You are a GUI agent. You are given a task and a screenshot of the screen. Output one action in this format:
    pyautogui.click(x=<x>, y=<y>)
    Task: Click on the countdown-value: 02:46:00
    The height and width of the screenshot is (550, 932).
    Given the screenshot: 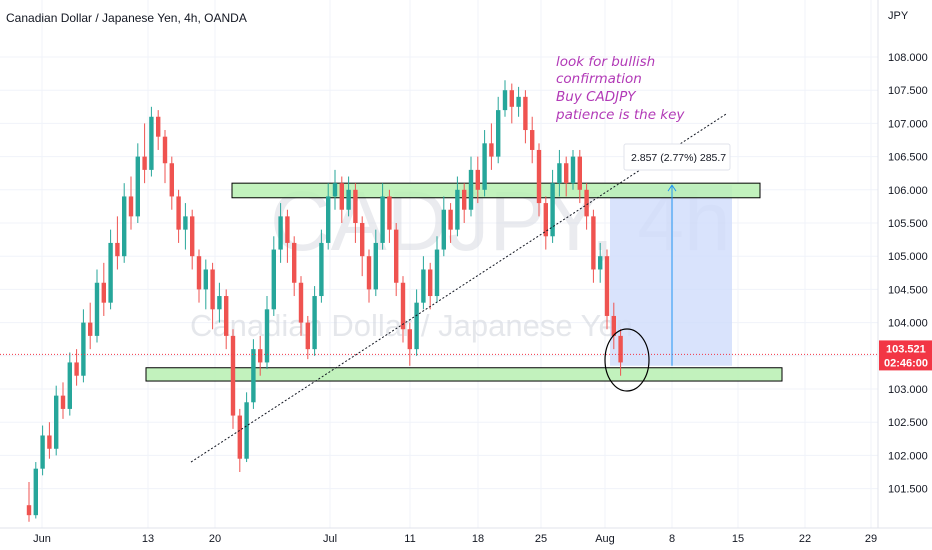 What is the action you would take?
    pyautogui.click(x=906, y=363)
    